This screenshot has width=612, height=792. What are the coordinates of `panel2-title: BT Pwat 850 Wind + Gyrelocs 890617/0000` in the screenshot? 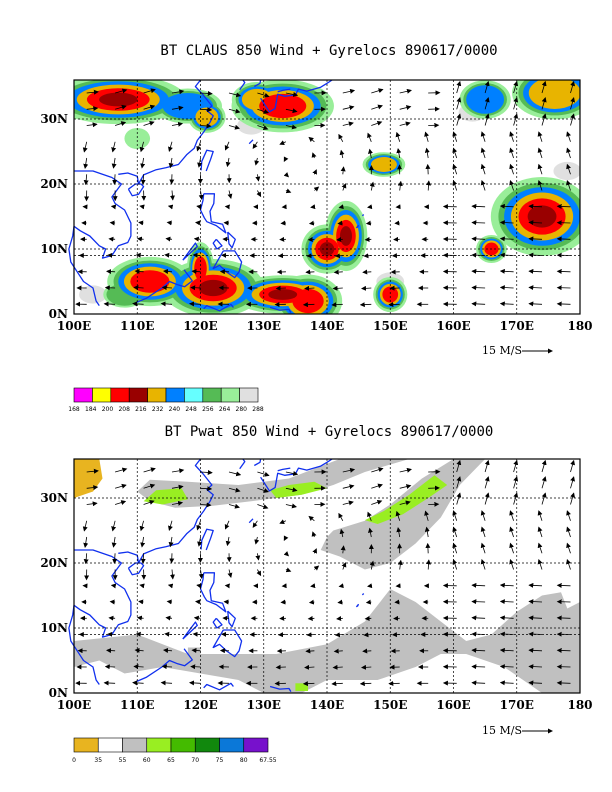 It's located at (329, 432).